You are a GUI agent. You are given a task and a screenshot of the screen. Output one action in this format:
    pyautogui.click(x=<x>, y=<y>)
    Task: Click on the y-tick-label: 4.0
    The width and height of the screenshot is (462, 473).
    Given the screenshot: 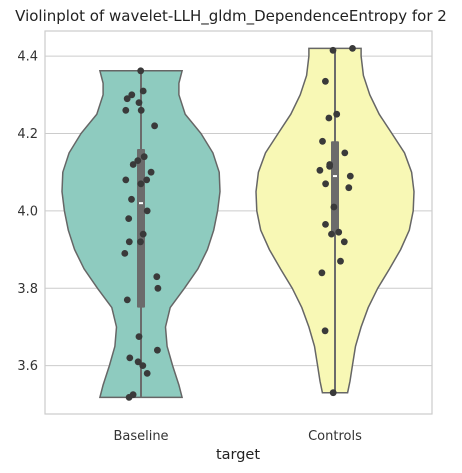 What is the action you would take?
    pyautogui.click(x=27, y=211)
    